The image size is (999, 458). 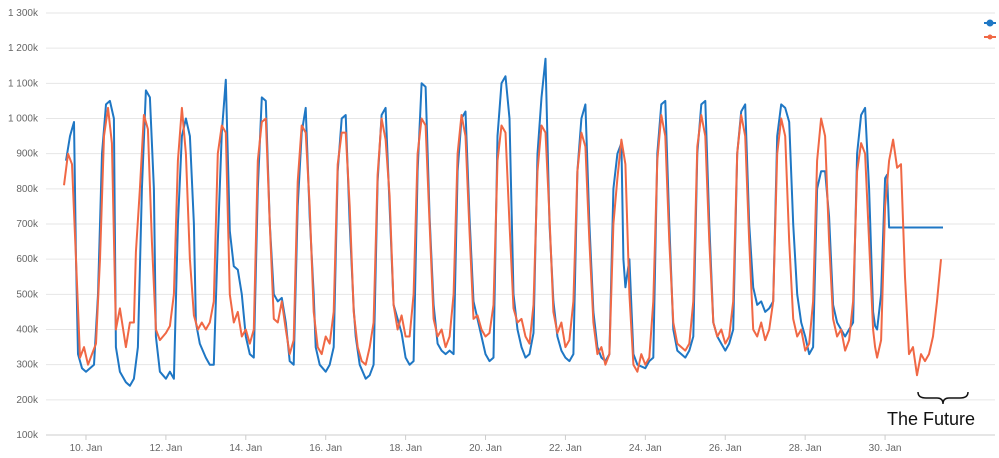 What do you see at coordinates (725, 448) in the screenshot?
I see `x-tick-label: 26. Jan` at bounding box center [725, 448].